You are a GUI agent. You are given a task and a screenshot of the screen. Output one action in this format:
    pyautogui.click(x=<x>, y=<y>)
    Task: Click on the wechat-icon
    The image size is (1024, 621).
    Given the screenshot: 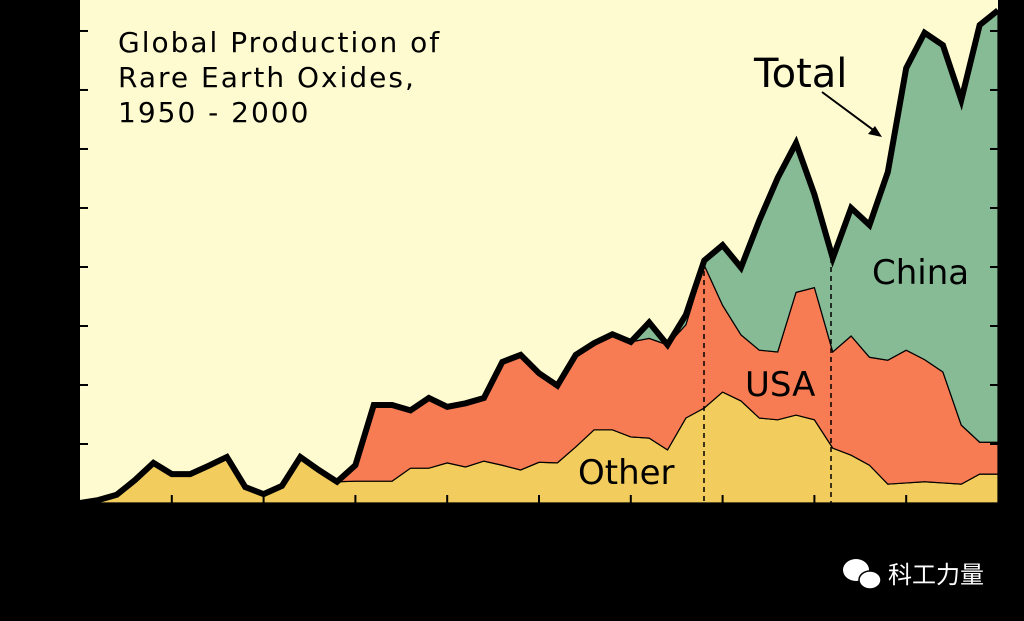 What is the action you would take?
    pyautogui.click(x=862, y=574)
    